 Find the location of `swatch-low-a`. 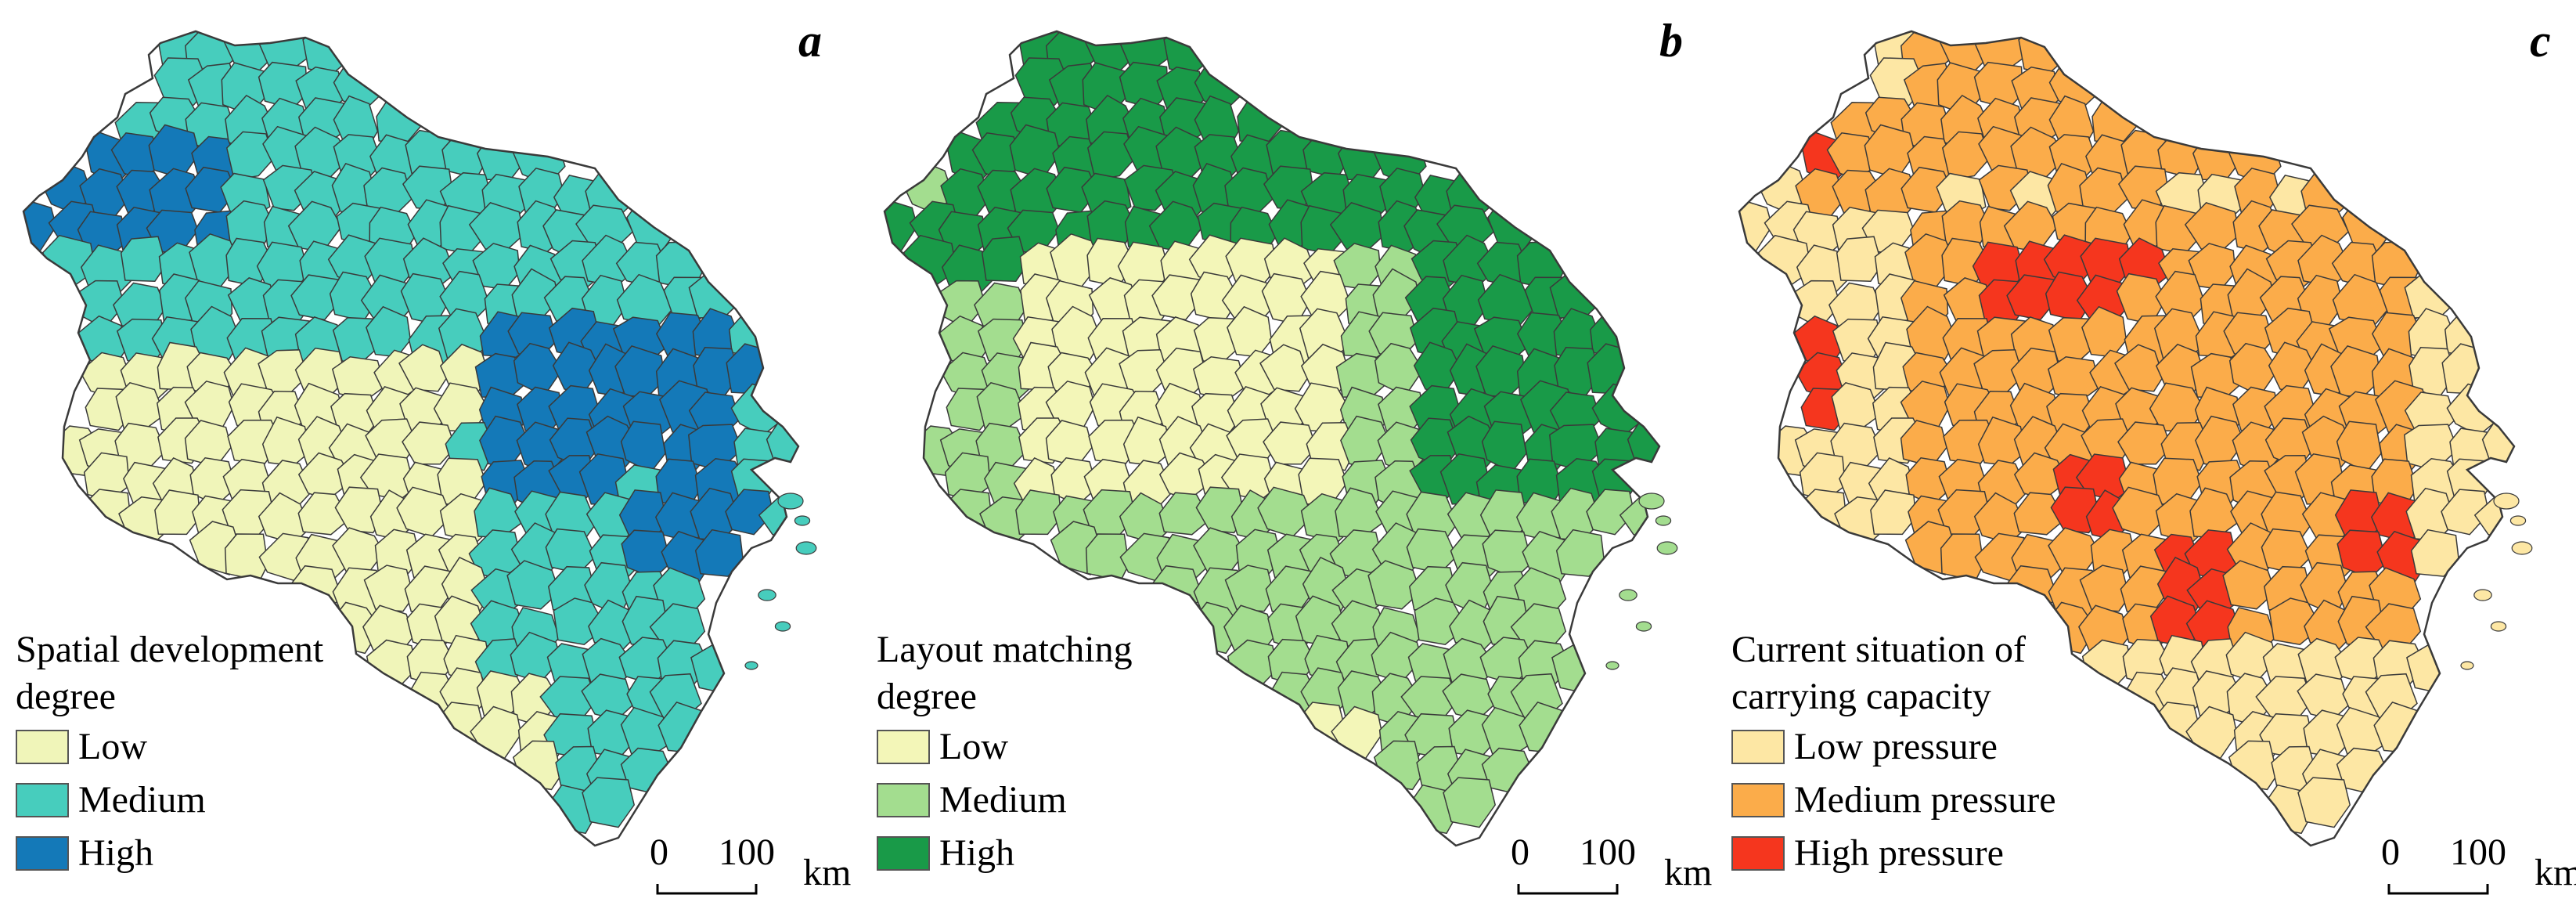

swatch-low-a is located at coordinates (42, 747).